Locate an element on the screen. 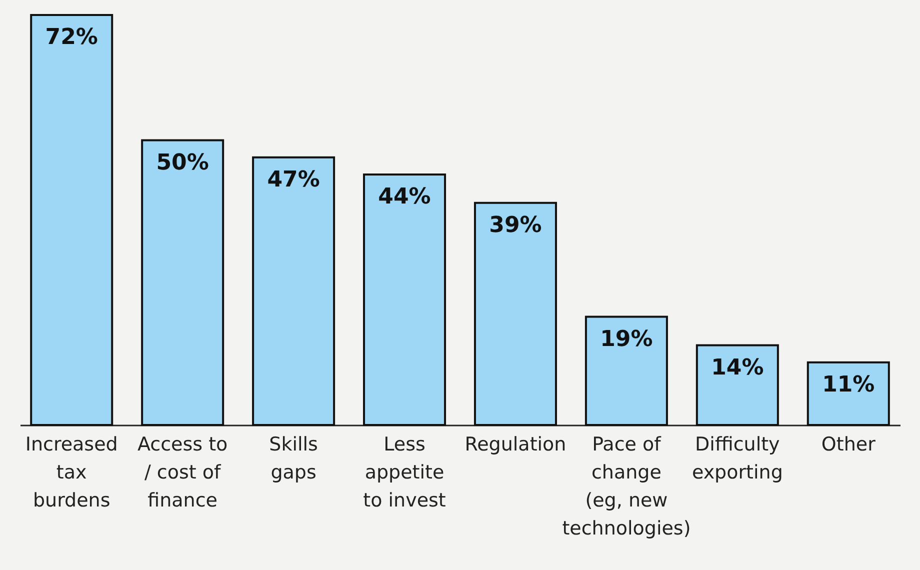  x-tick-label: Regulation is located at coordinates (515, 445).